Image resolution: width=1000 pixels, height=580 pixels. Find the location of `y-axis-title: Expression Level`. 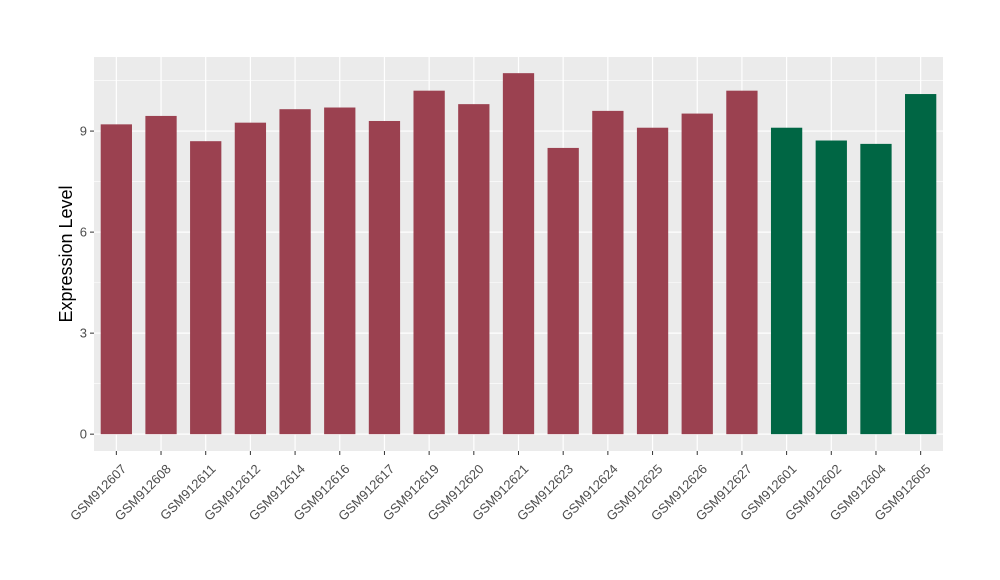

y-axis-title: Expression Level is located at coordinates (66, 253).